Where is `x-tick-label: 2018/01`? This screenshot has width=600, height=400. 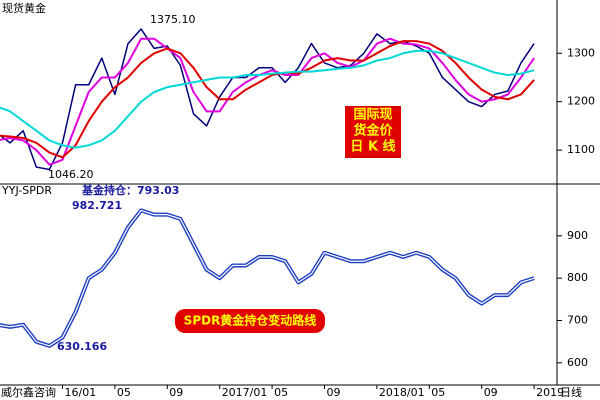 x-tick-label: 2018/01 is located at coordinates (402, 392).